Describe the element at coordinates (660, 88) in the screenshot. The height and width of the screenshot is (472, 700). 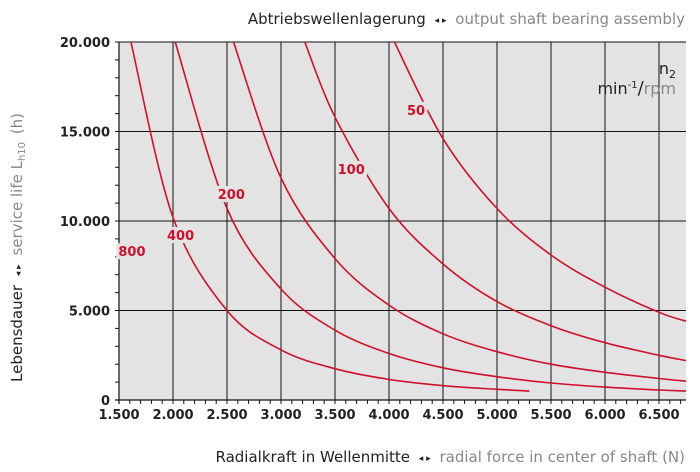
I see `legend-unit-en: rpm` at that location.